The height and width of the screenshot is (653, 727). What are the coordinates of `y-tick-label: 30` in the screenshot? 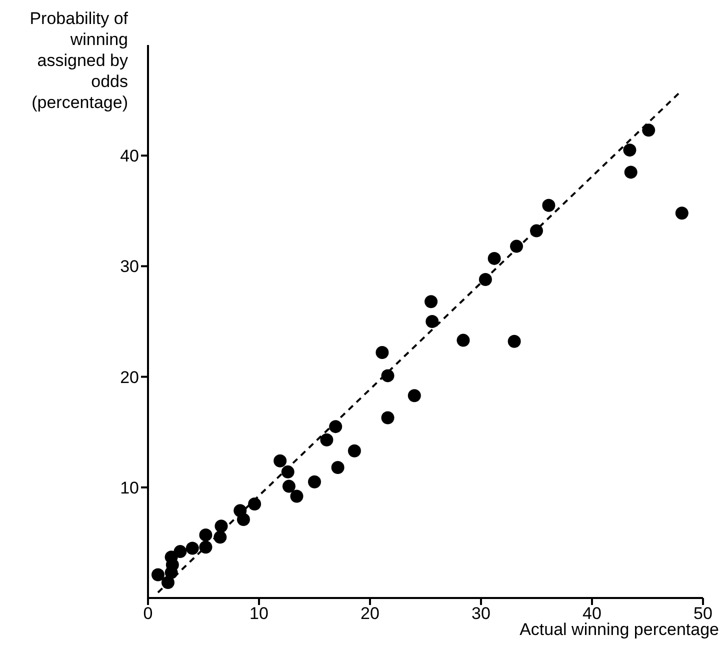 It's located at (129, 266).